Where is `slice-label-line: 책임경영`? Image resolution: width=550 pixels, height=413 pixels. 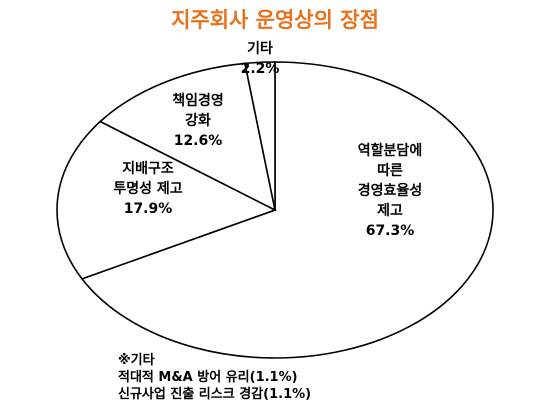
slice-label-line: 책임경영 is located at coordinates (198, 100).